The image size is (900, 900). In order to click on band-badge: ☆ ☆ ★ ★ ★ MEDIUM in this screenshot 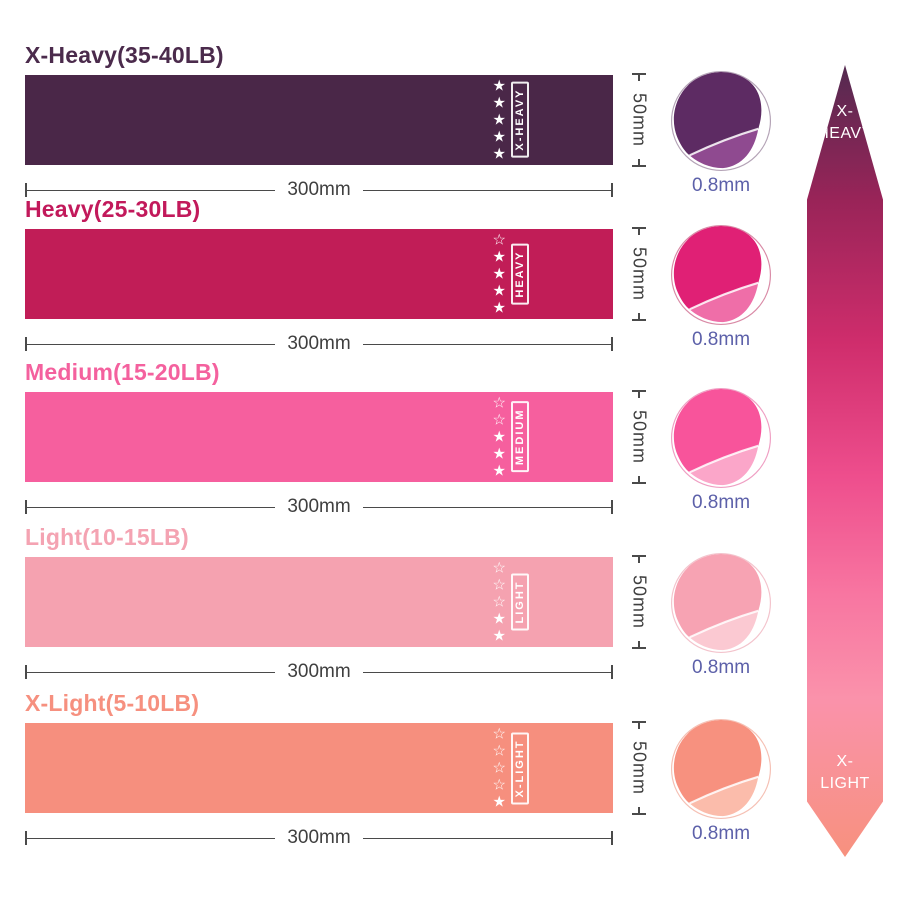, I will do `click(510, 436)`.